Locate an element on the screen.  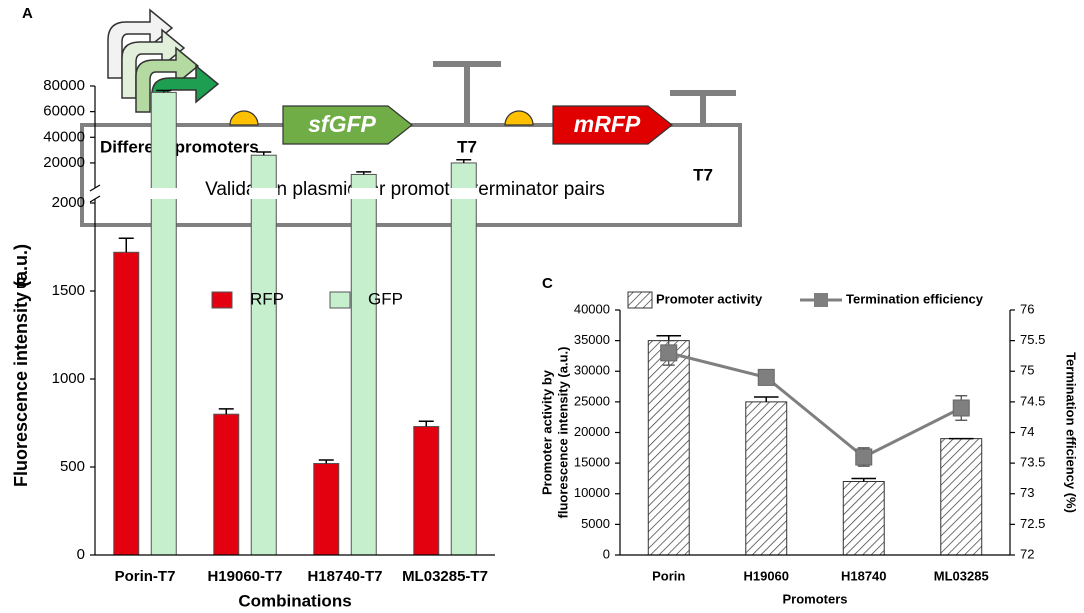
y2-tick-label: 75 is located at coordinates (1027, 370).